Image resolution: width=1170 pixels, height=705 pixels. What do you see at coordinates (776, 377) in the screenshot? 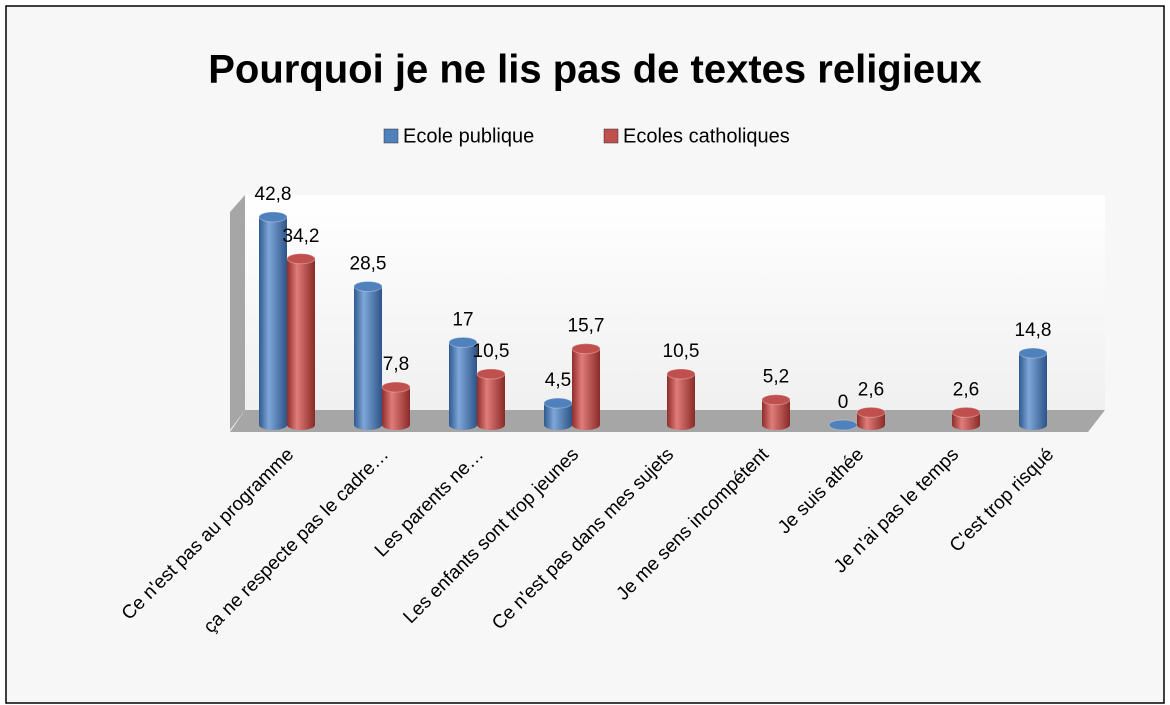
I see `data-label: 5,2` at bounding box center [776, 377].